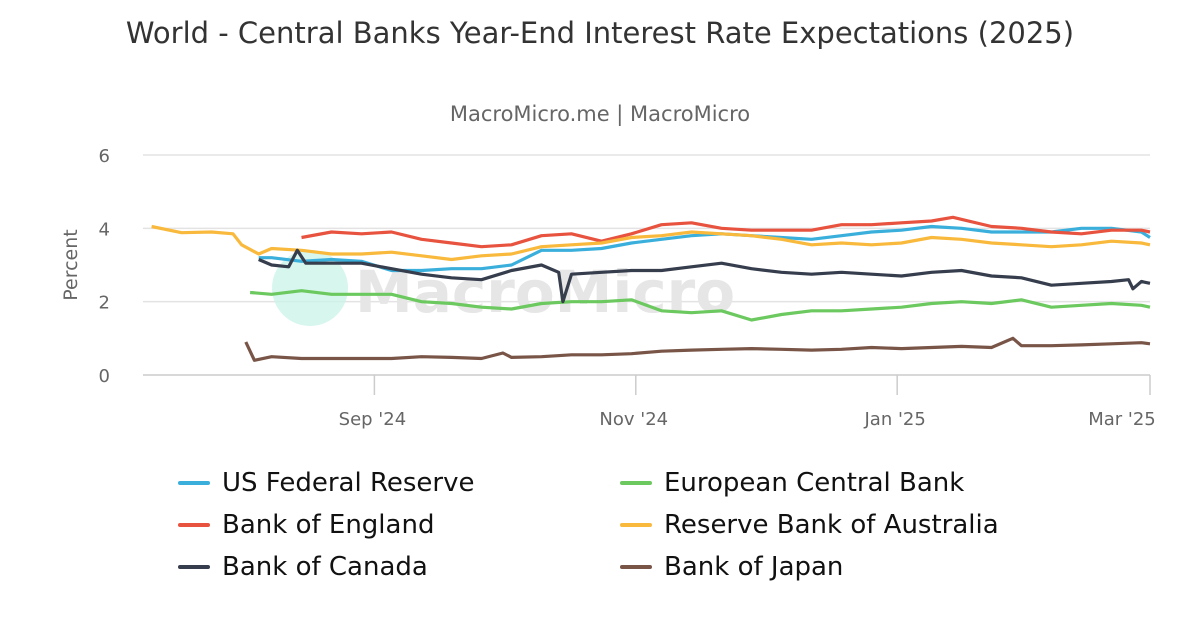 The height and width of the screenshot is (630, 1200). Describe the element at coordinates (104, 376) in the screenshot. I see `y-tick-label: 0` at that location.